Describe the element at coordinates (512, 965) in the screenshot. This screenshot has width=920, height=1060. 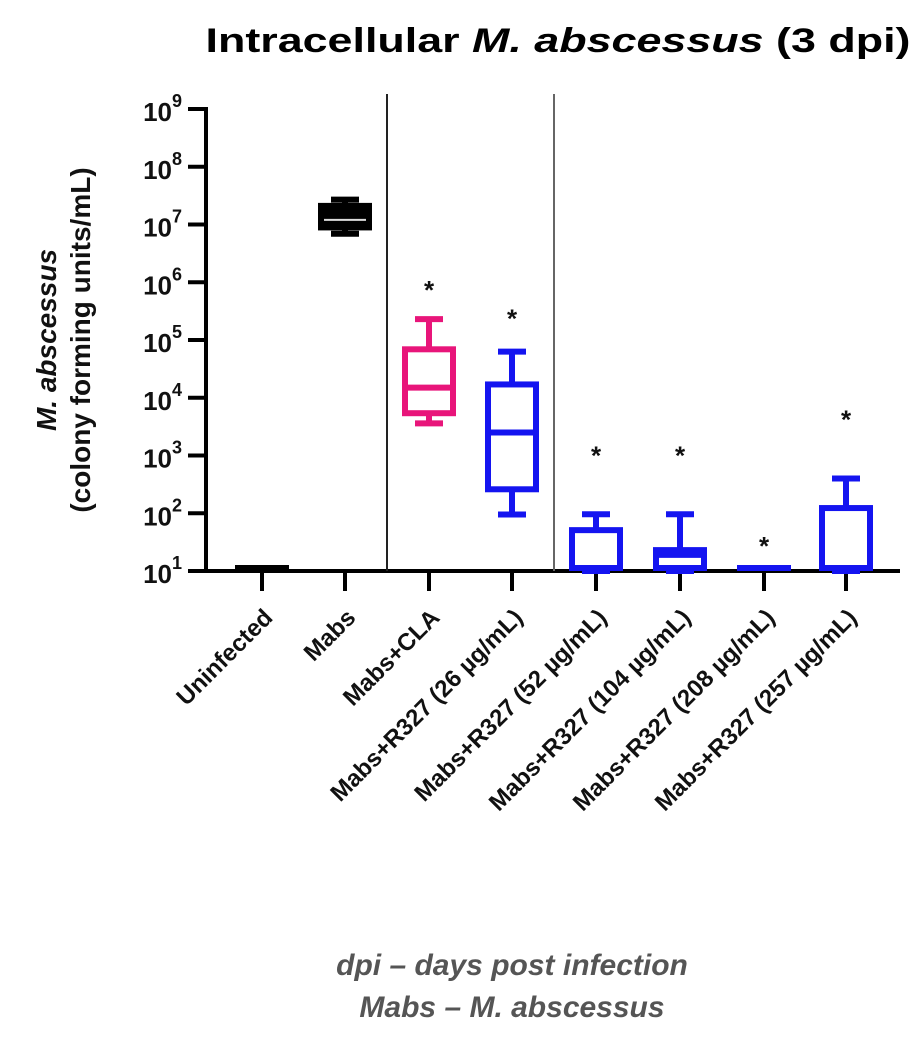
I see `footnote-dpi: dpi – days post infection` at that location.